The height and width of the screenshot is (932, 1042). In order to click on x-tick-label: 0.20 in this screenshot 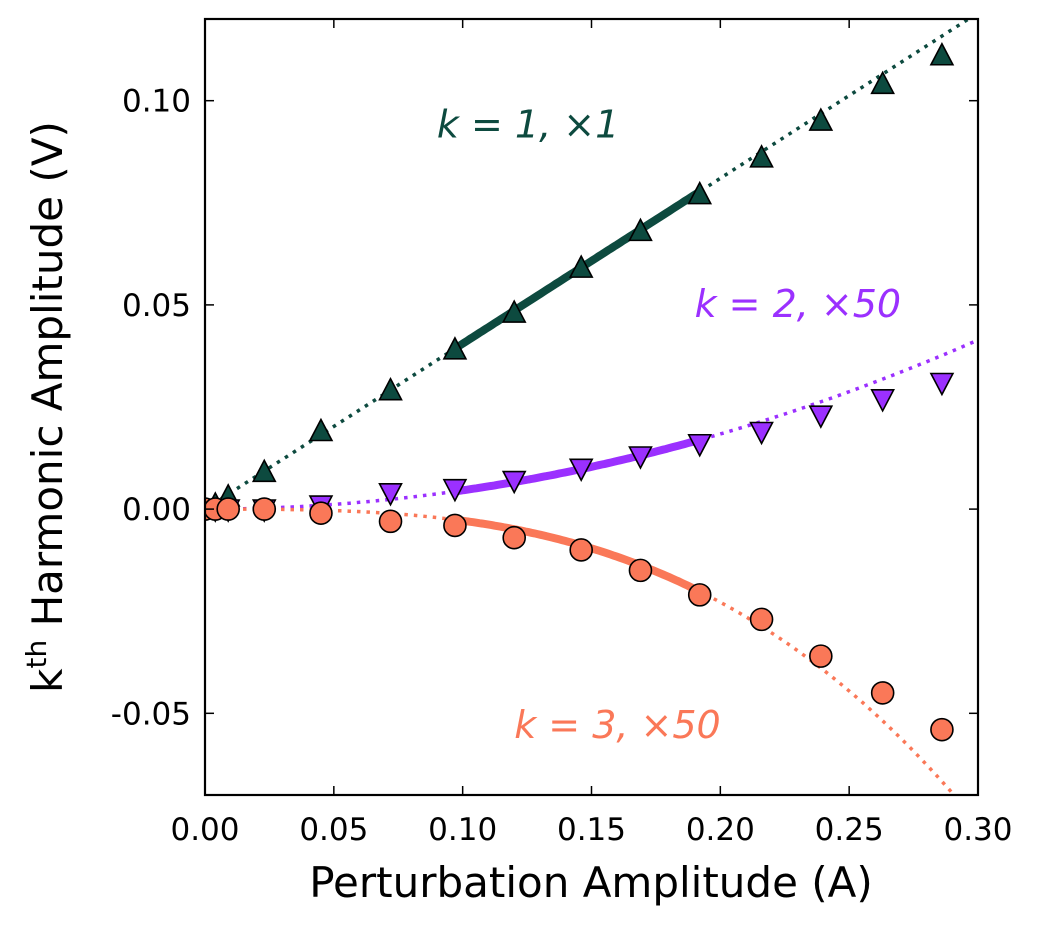, I will do `click(720, 830)`.